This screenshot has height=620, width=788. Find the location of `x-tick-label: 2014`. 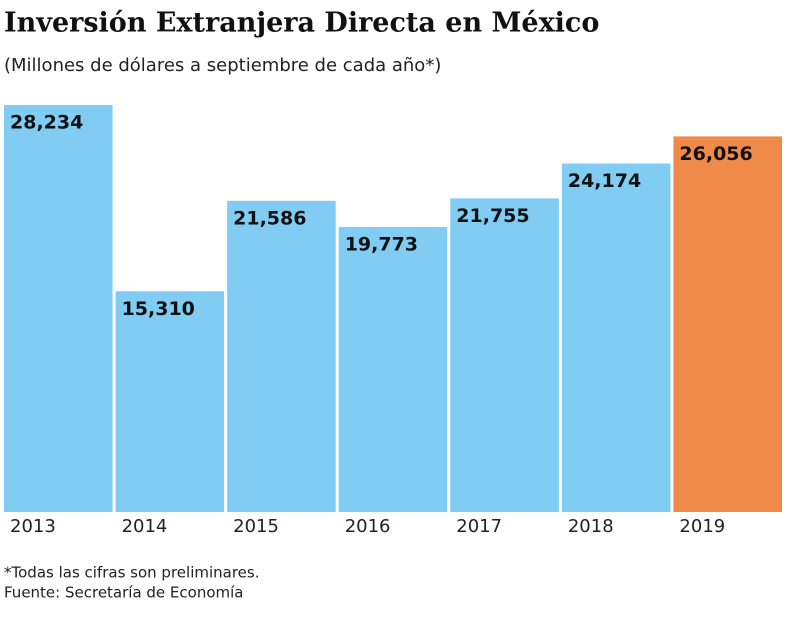

x-tick-label: 2014 is located at coordinates (145, 526).